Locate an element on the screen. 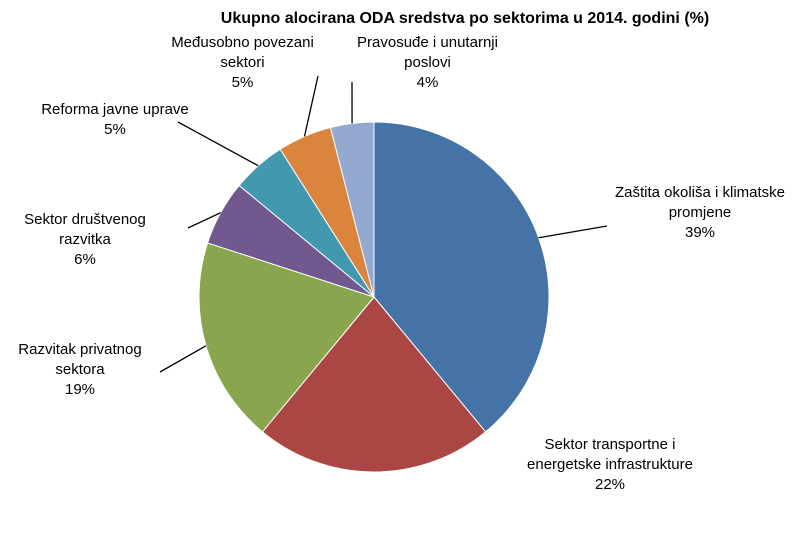 Image resolution: width=793 pixels, height=534 pixels. slice-label: Pravosuđe i unutarnji poslovi 4% is located at coordinates (427, 63).